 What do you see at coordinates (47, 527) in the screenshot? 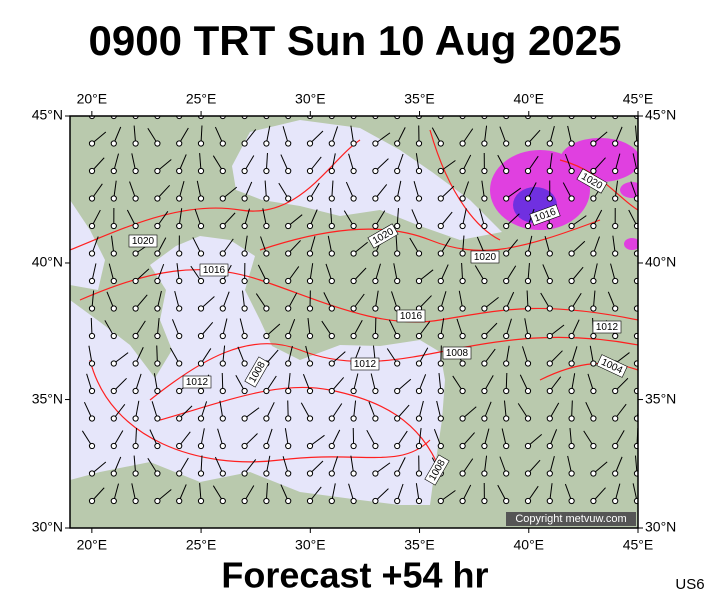
I see `lat-label: 30°N` at bounding box center [47, 527].